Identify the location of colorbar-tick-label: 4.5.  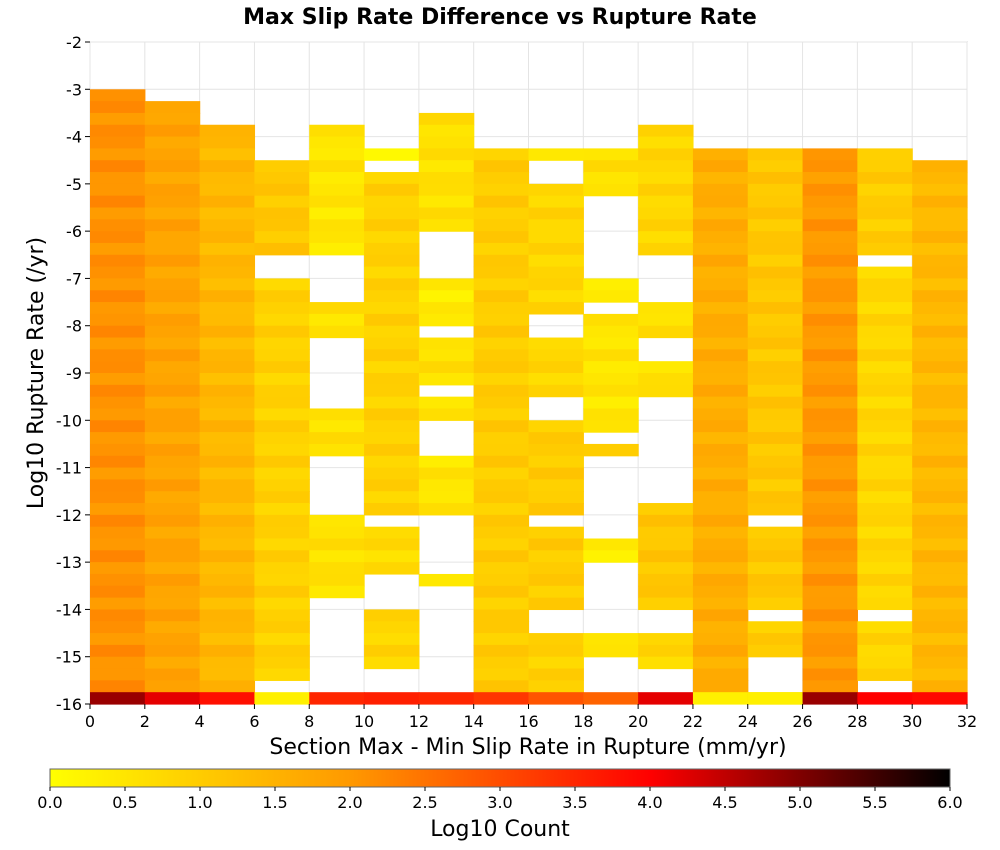
(724, 802).